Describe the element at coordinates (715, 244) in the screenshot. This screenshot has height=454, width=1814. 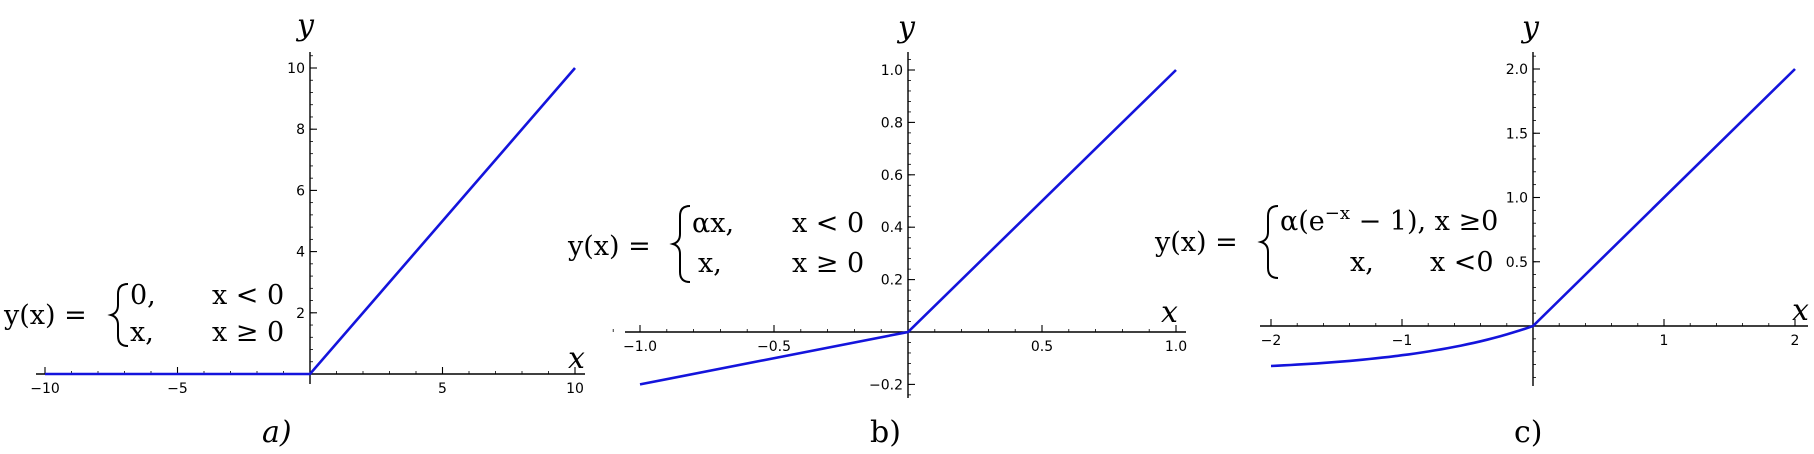
I see `panel-b-formula: y(x) = αx, x < 0 x, x ≥ 0` at that location.